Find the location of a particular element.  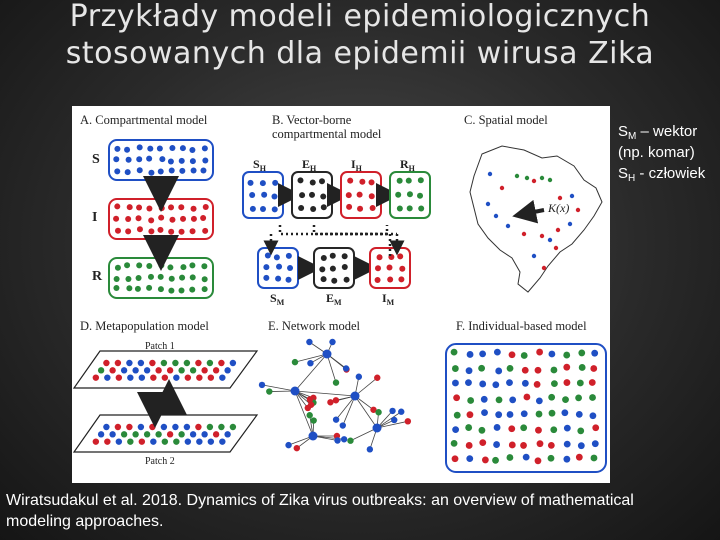

label-s: S is located at coordinates (96, 159).